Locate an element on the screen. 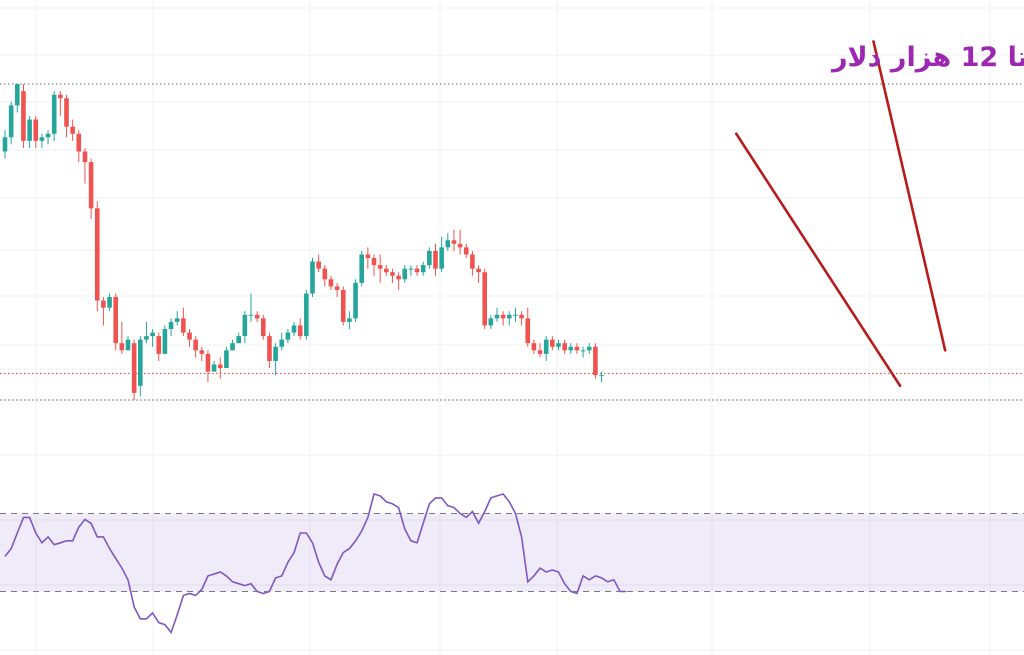 This screenshot has width=1024, height=655. rsi-levels is located at coordinates (512, 552).